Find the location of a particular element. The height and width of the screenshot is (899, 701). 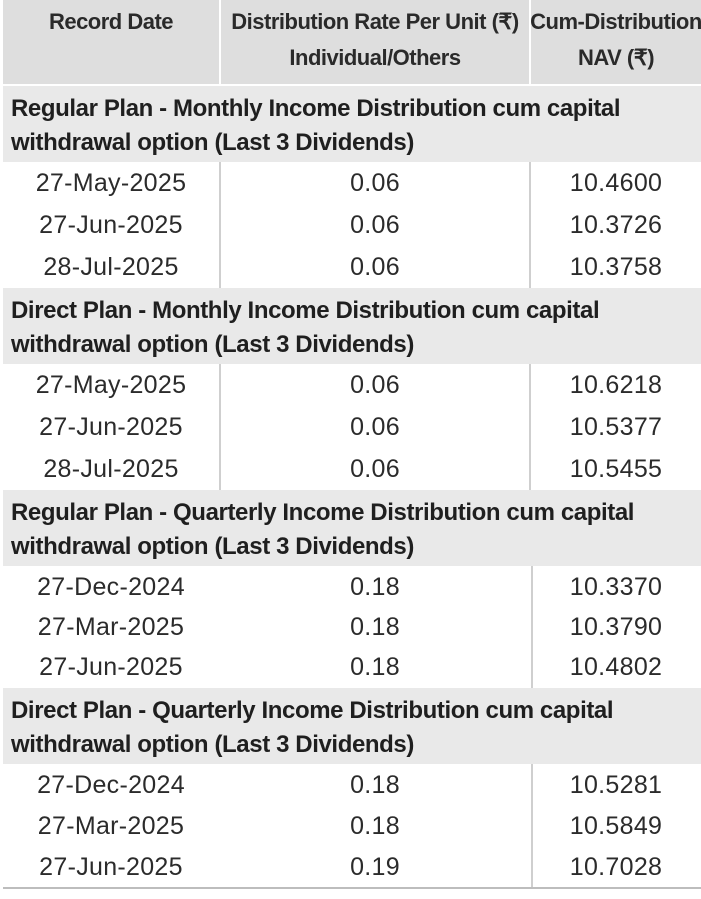

table-row: 28-Jul-2025 0.06 10.3758 is located at coordinates (352, 267).